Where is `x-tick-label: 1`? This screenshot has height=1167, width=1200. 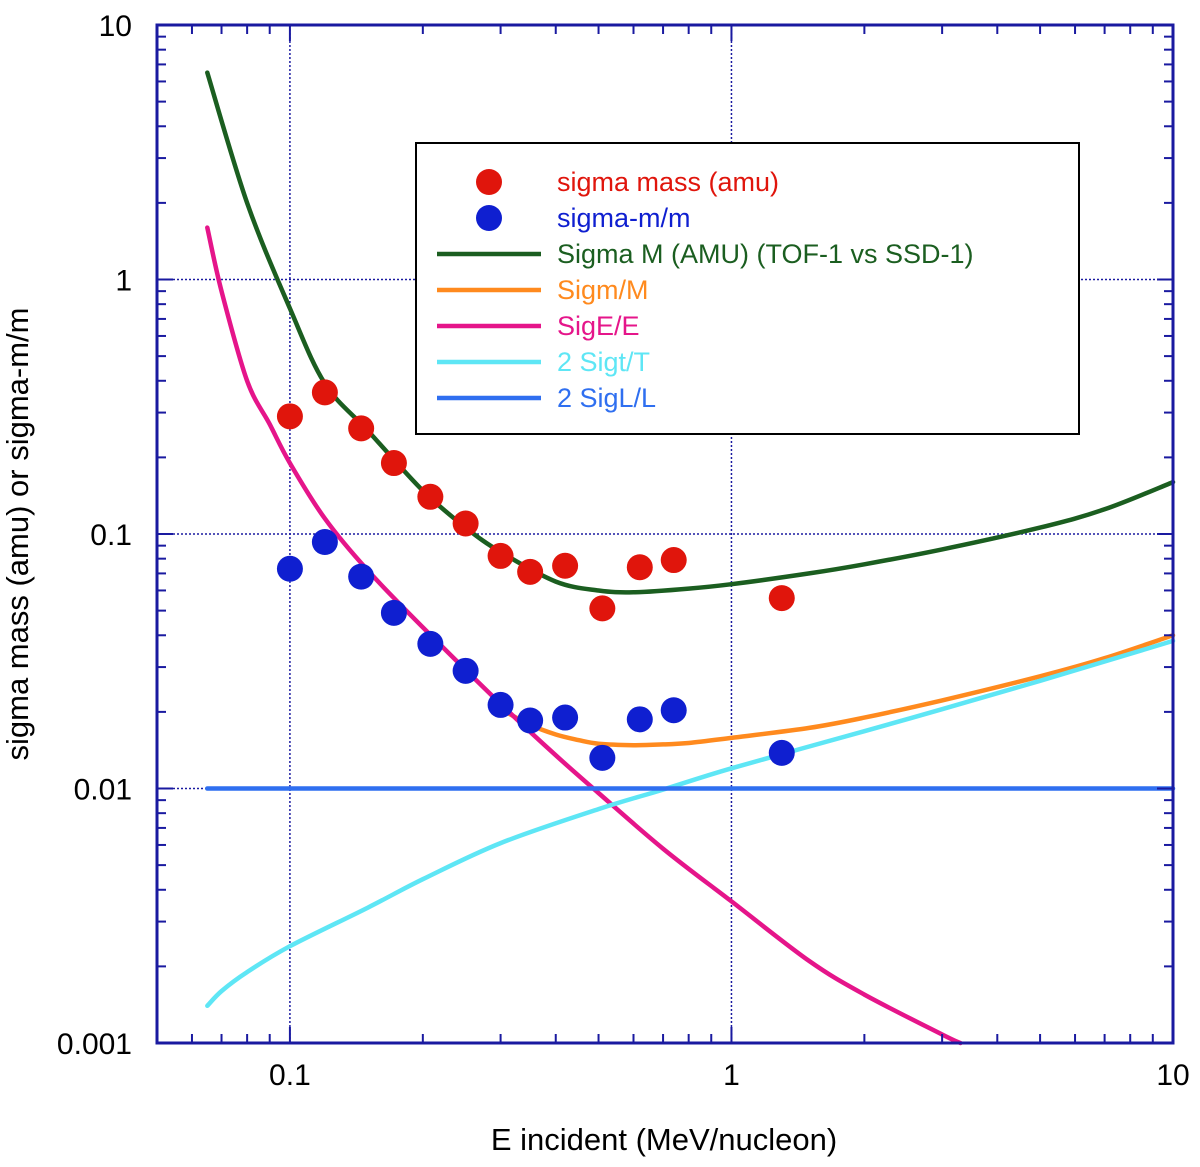
x-tick-label: 1 is located at coordinates (731, 1075).